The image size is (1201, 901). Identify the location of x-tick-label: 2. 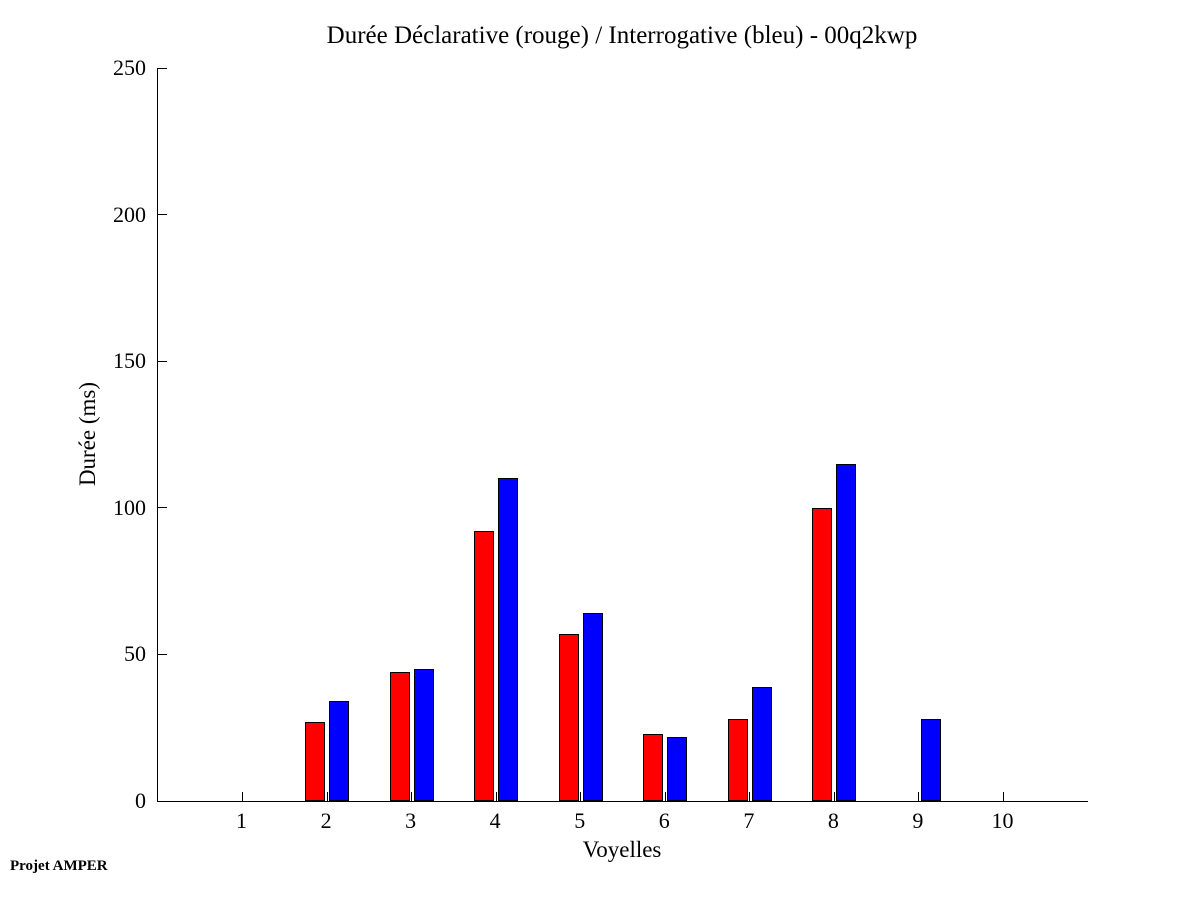
(326, 820).